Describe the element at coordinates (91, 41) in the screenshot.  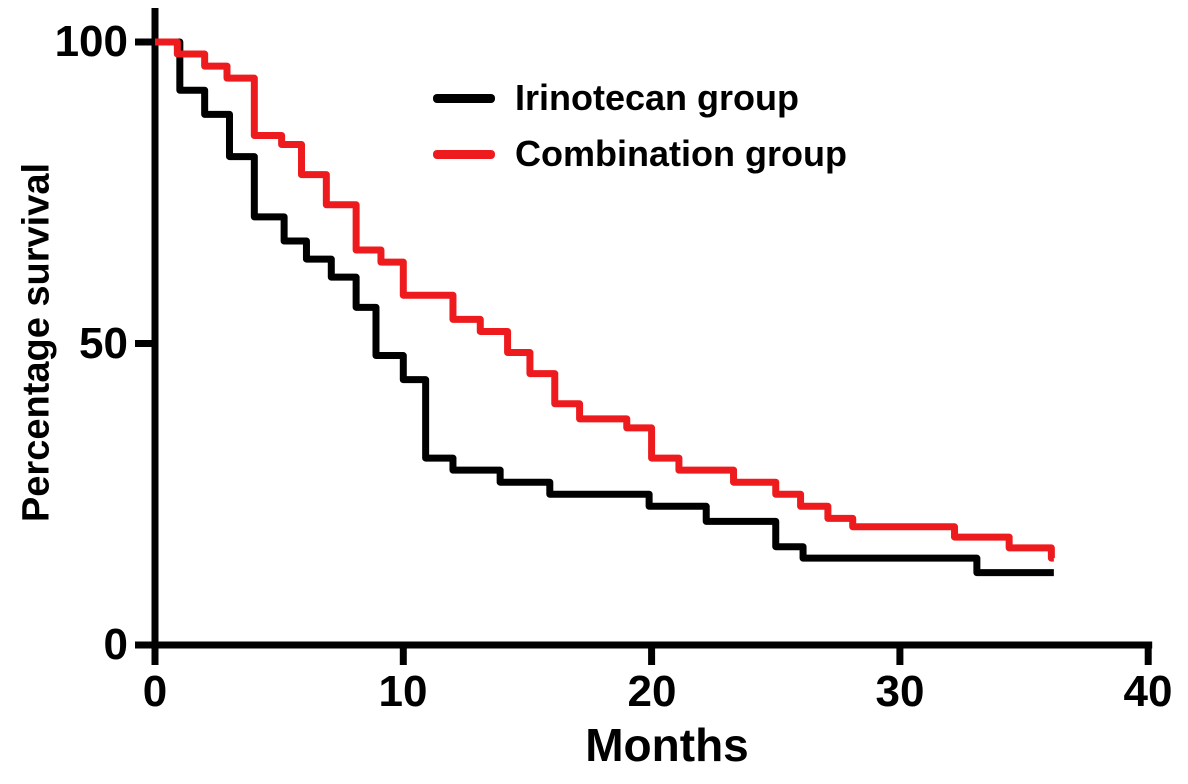
I see `y-tick-label-100: 100` at that location.